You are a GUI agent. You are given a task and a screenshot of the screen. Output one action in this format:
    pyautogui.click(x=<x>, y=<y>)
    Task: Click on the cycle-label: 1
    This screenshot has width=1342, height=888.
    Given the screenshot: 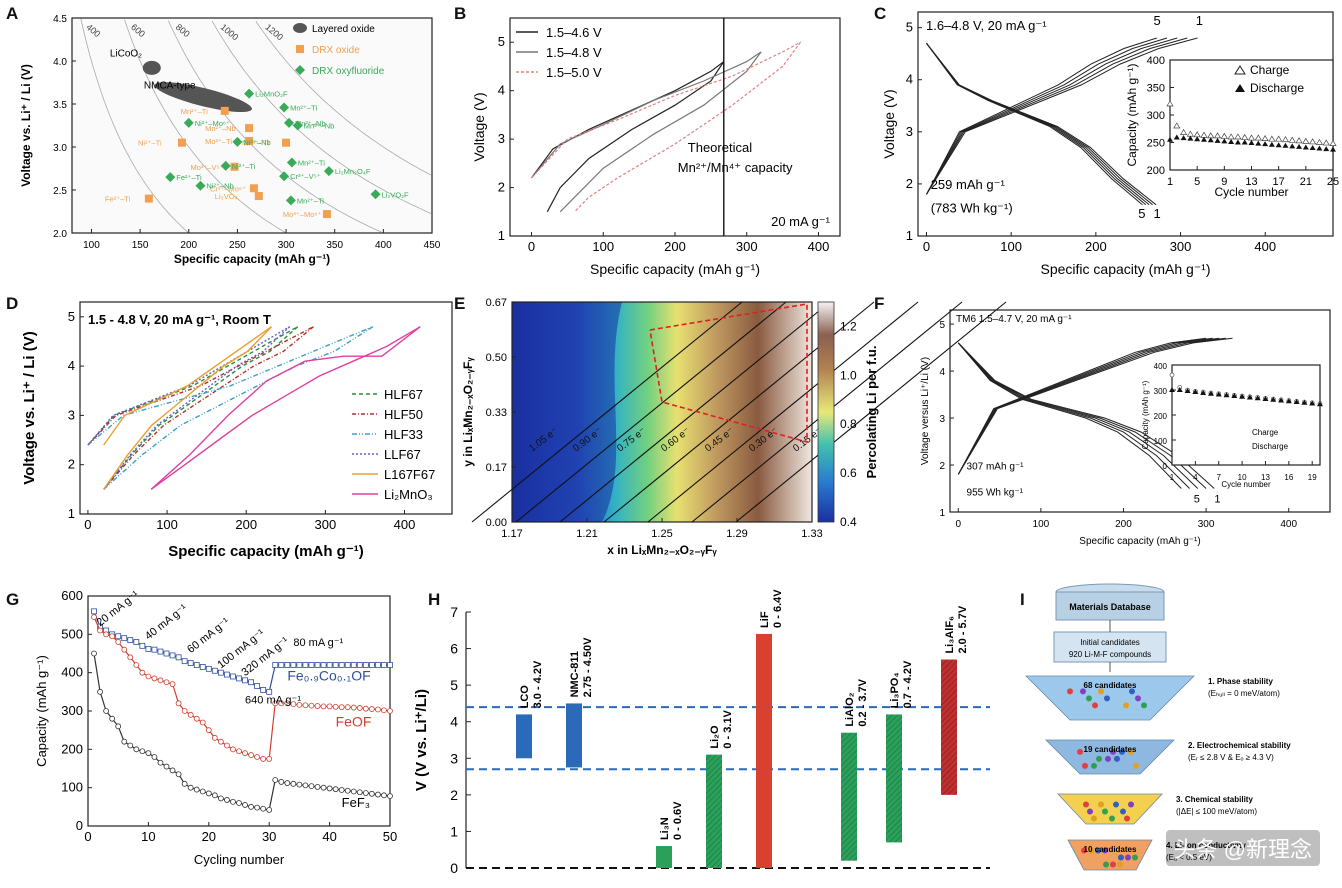 What is the action you would take?
    pyautogui.click(x=1217, y=500)
    